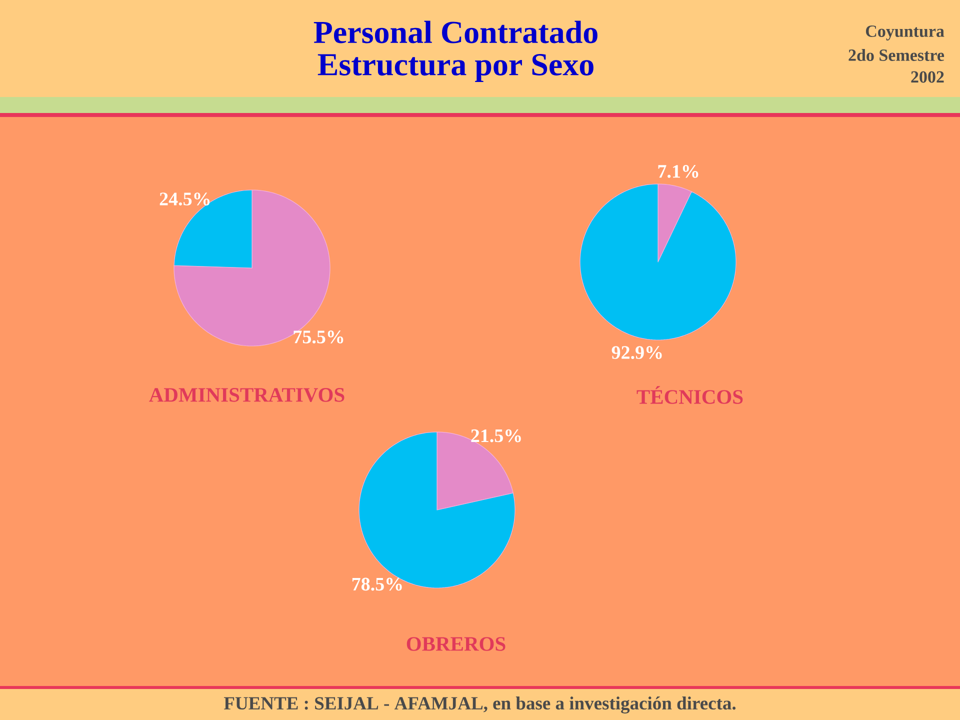 The image size is (960, 720). Describe the element at coordinates (927, 77) in the screenshot. I see `text: 2002` at that location.